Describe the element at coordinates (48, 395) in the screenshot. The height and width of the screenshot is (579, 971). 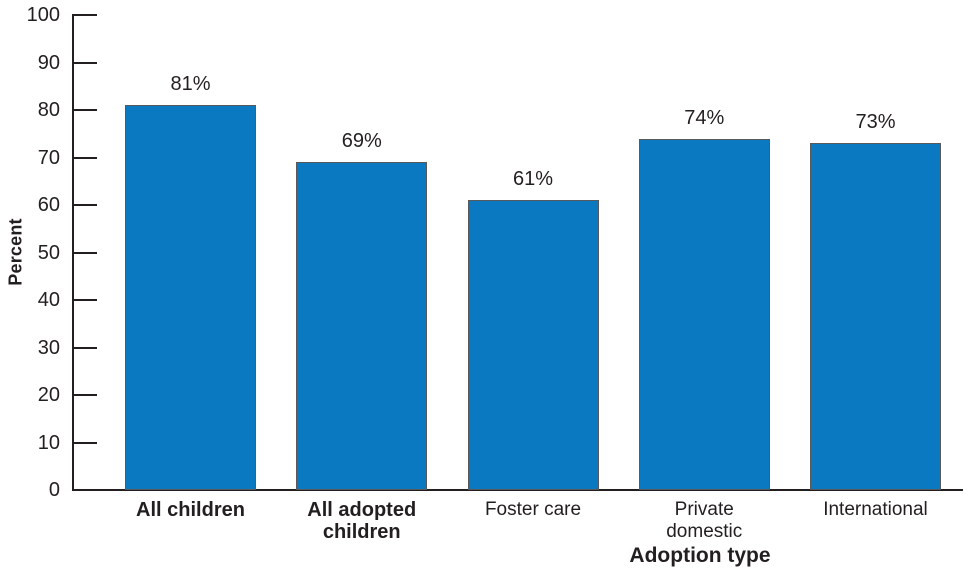
I see `y-tick-label: 20` at that location.